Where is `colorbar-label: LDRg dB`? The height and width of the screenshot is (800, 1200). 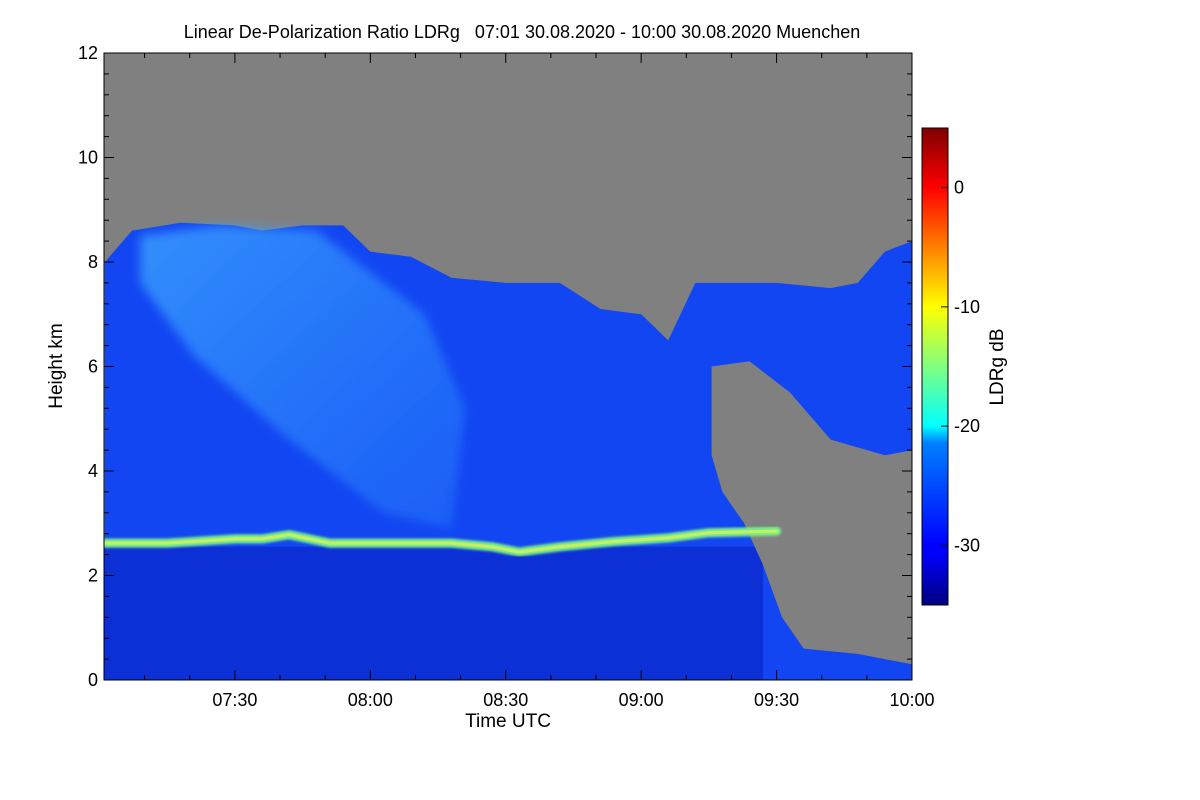
colorbar-label: LDRg dB is located at coordinates (997, 366).